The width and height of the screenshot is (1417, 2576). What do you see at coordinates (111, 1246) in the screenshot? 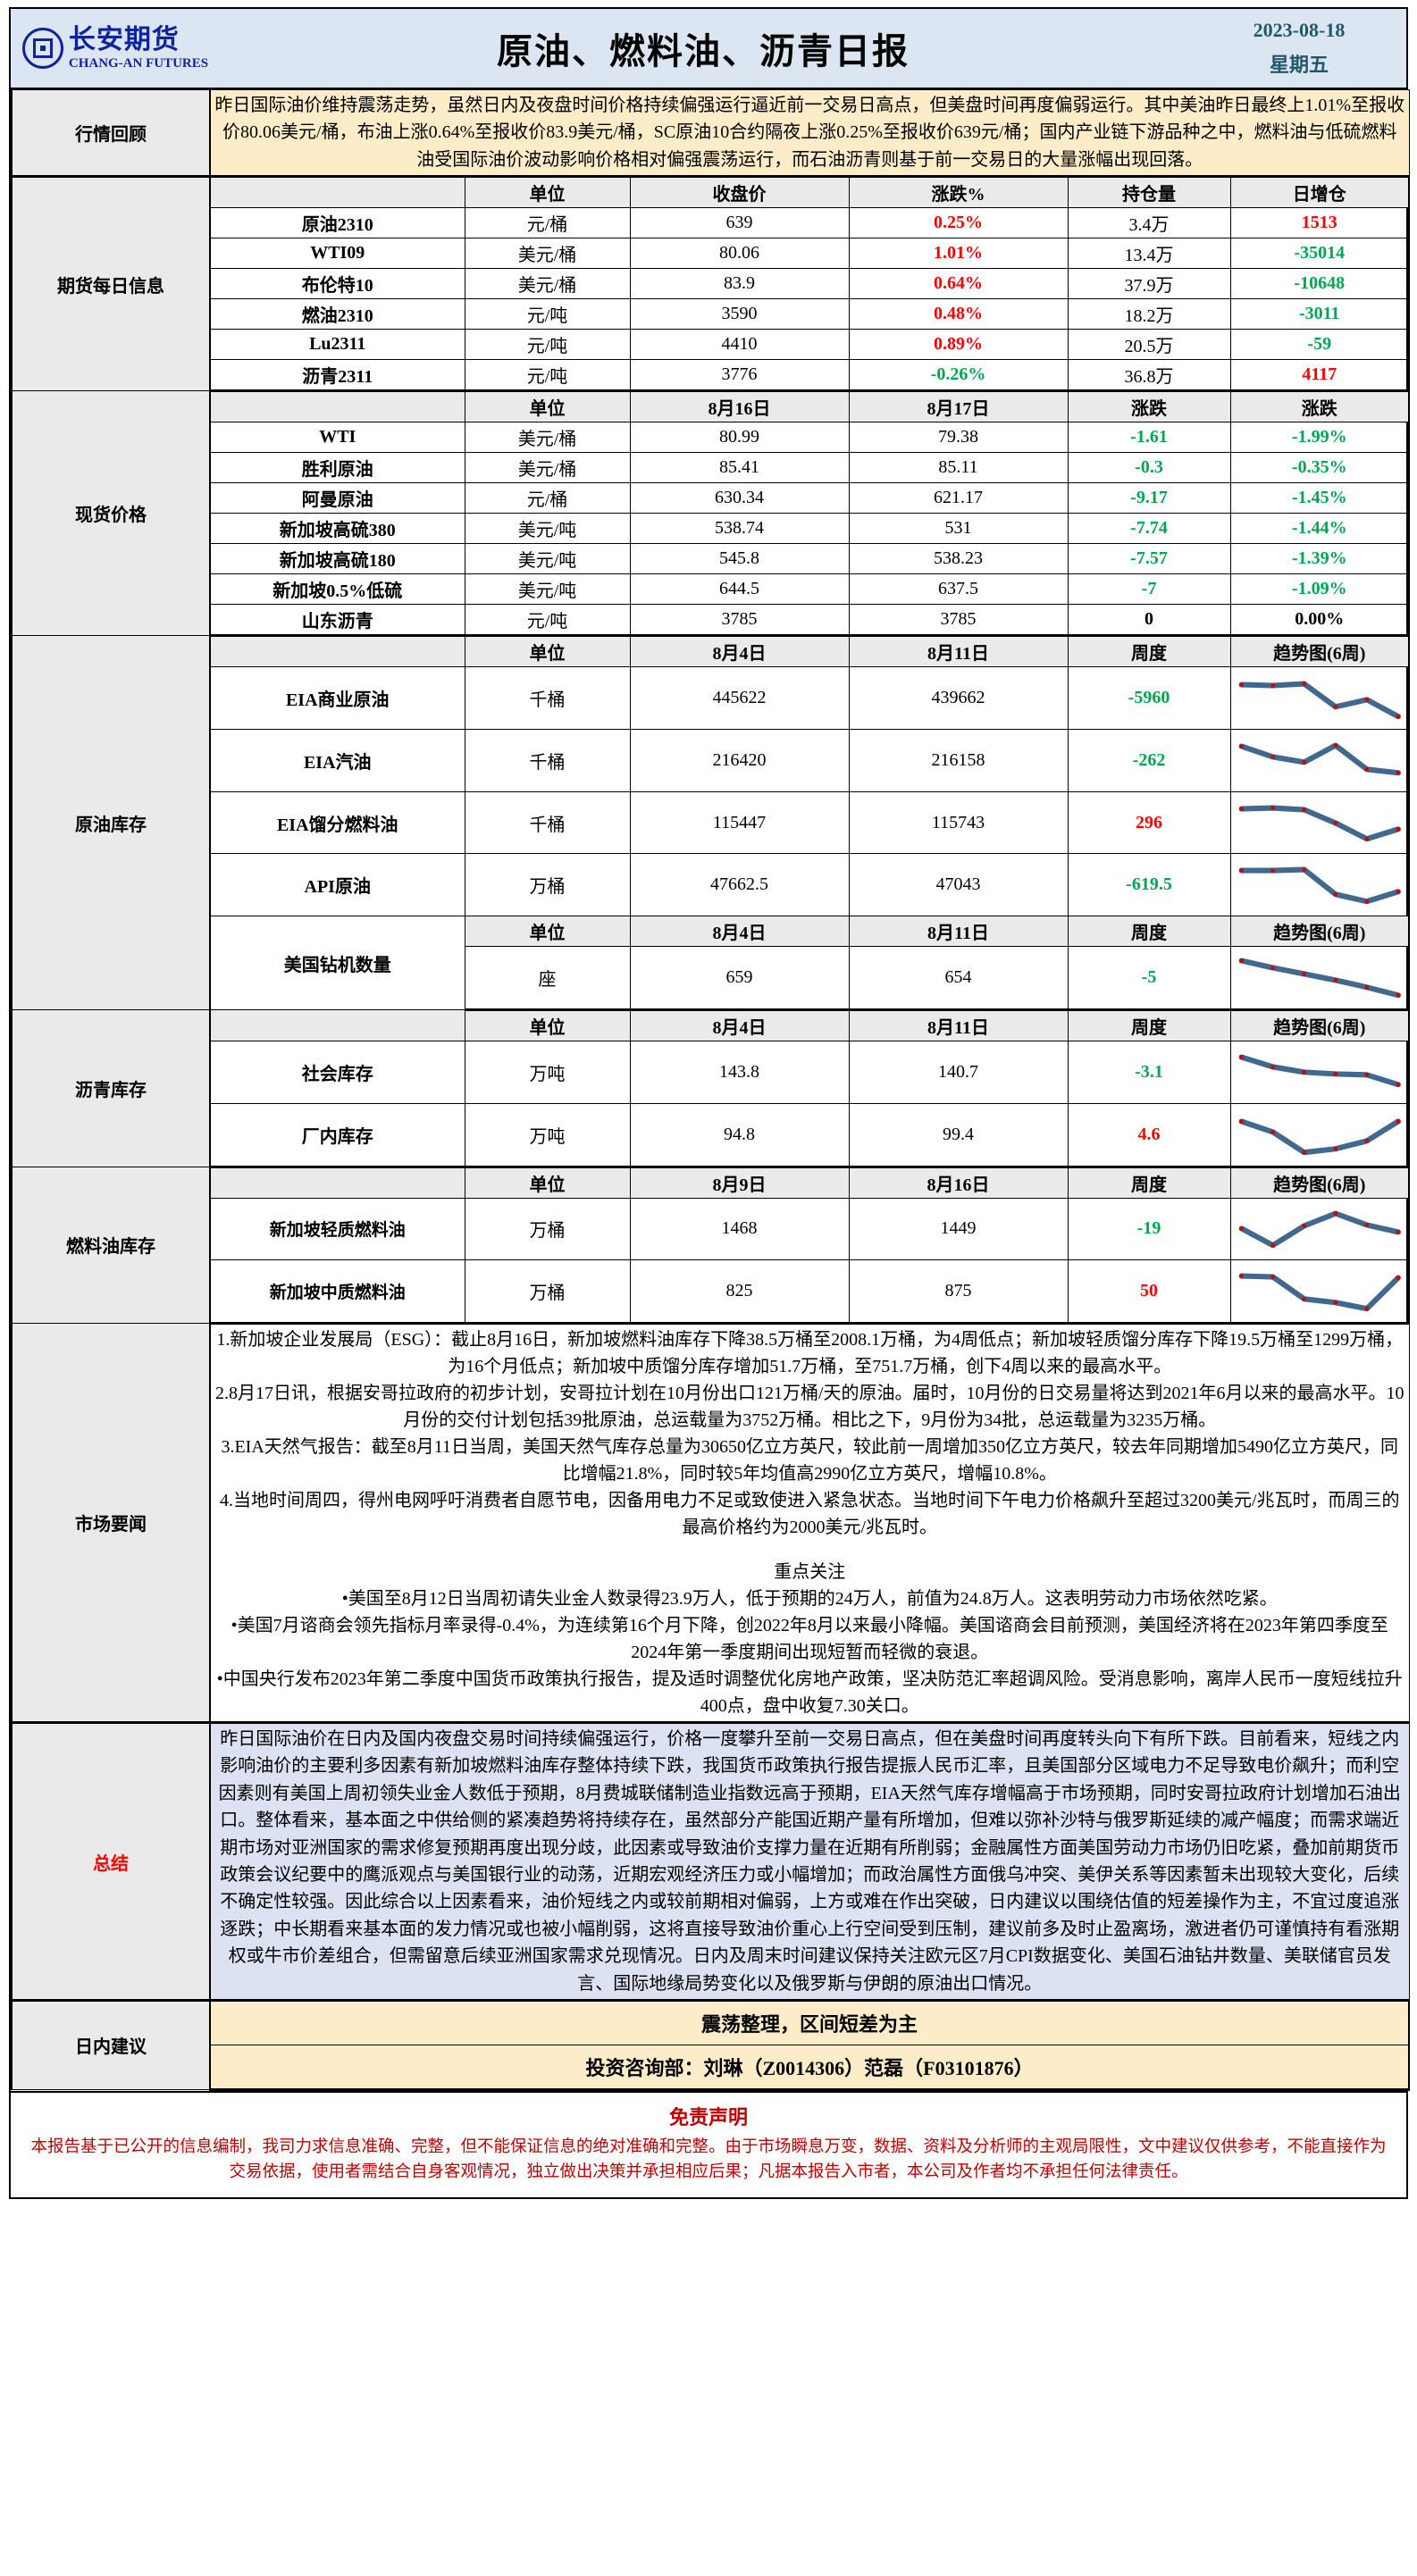
I see `section-label-fuel-inventory: 燃料油库存` at bounding box center [111, 1246].